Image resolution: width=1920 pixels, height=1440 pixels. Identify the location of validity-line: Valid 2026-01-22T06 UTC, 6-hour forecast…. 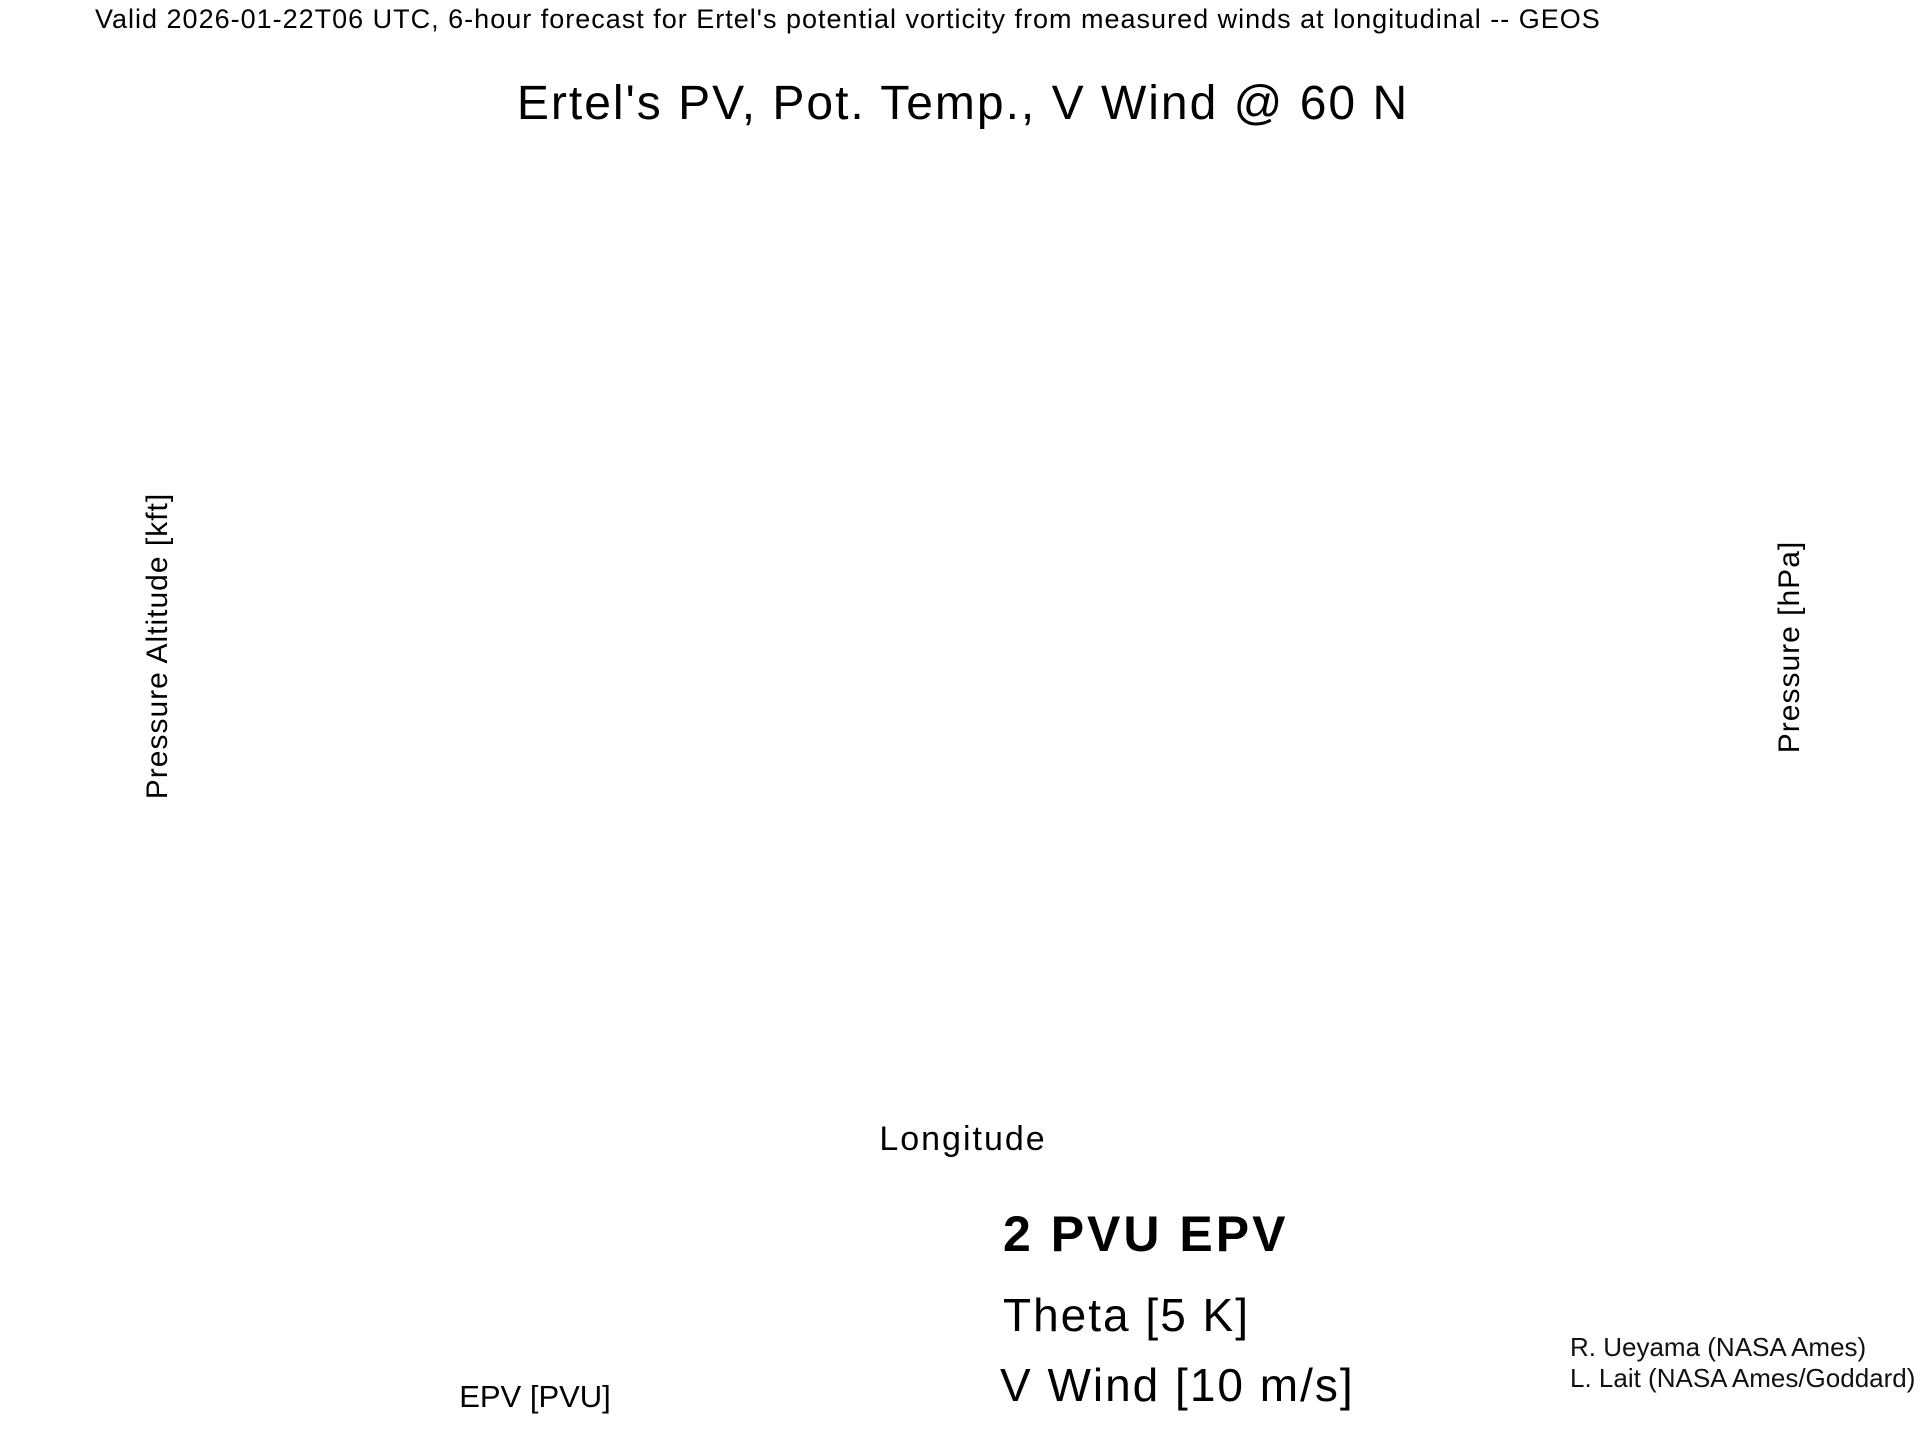
(848, 19).